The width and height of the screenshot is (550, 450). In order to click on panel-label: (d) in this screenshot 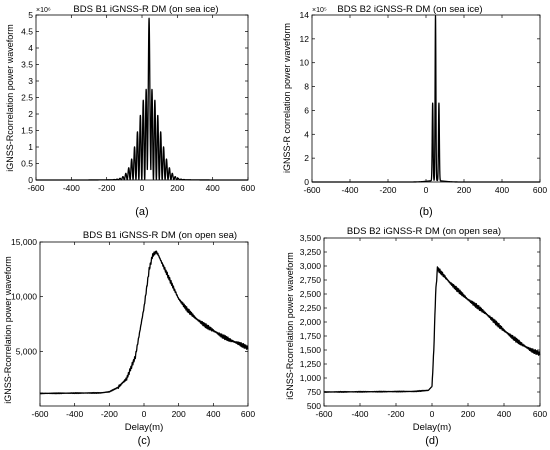, I will do `click(431, 441)`.